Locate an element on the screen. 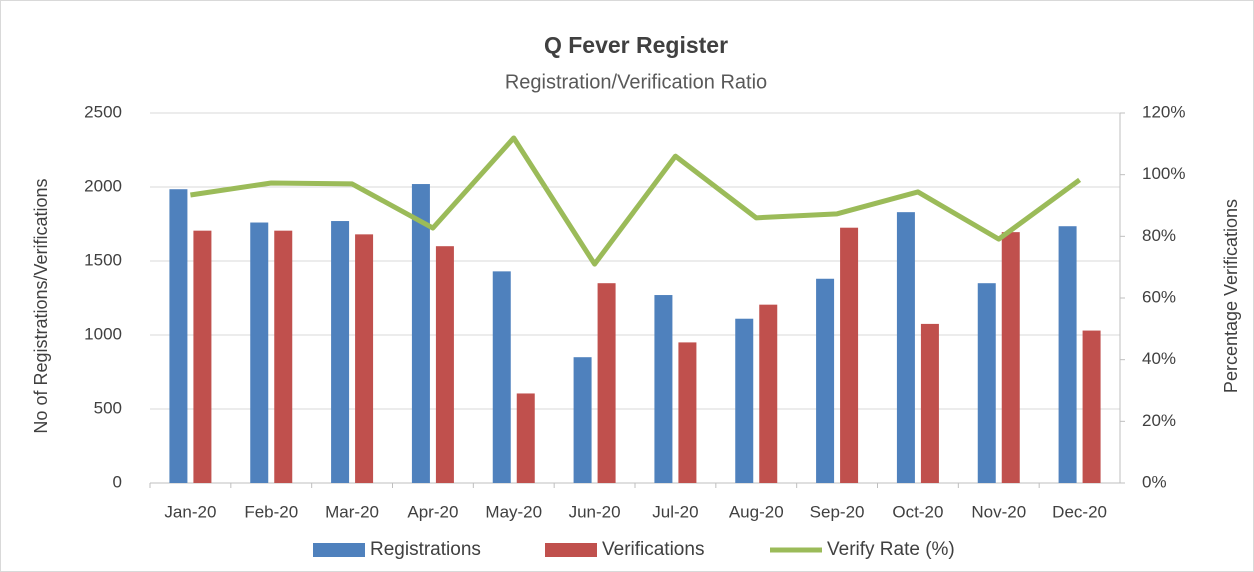 The height and width of the screenshot is (572, 1254). x-tick-label: Mar-20 is located at coordinates (352, 511).